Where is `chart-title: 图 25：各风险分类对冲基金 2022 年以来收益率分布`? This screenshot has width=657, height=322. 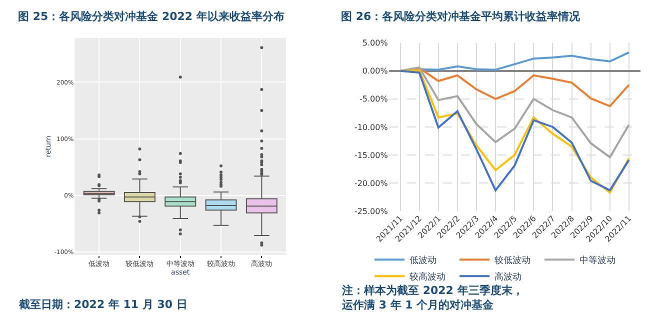 chart-title: 图 25：各风险分类对冲基金 2022 年以来收益率分布 is located at coordinates (151, 16).